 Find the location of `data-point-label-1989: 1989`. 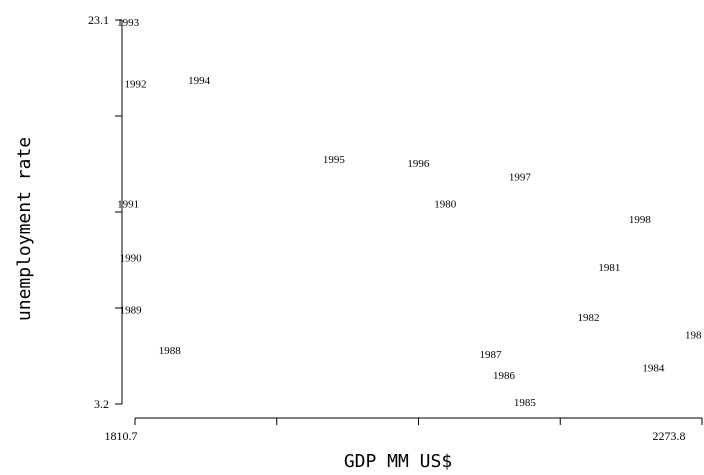

data-point-label-1989: 1989 is located at coordinates (131, 310).